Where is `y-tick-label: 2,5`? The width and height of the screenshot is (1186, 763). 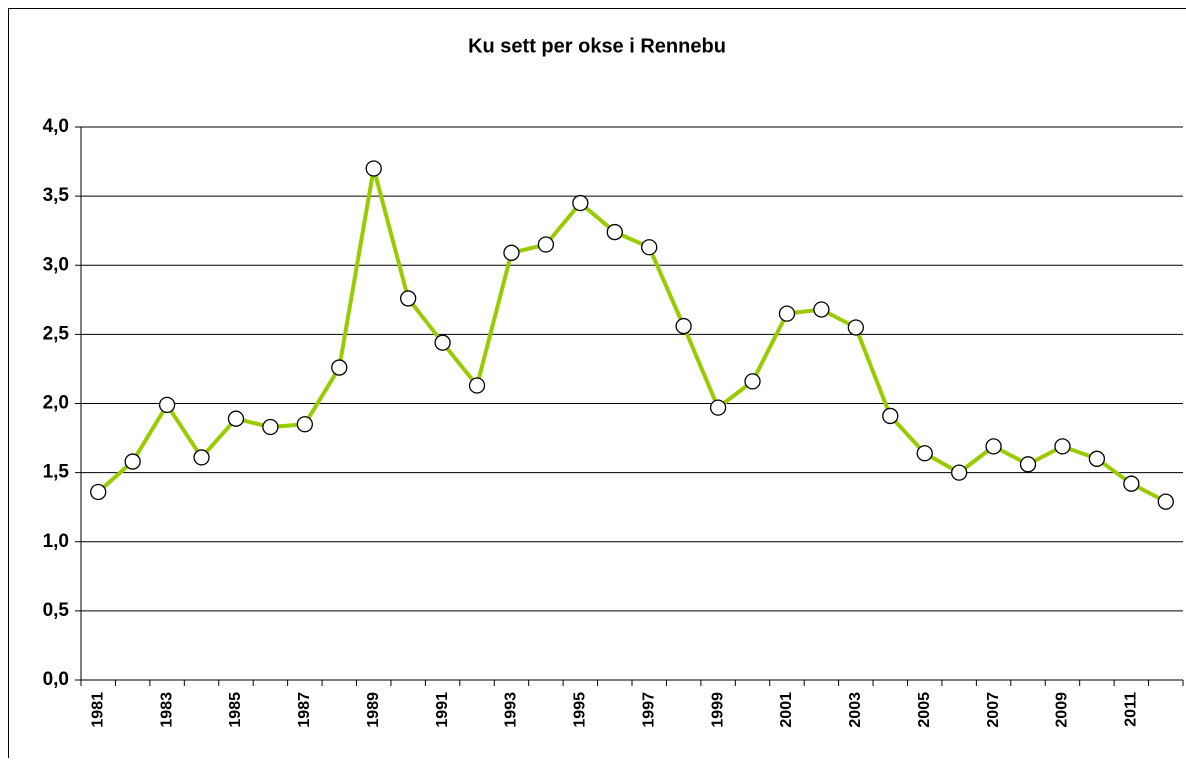 y-tick-label: 2,5 is located at coordinates (56, 333).